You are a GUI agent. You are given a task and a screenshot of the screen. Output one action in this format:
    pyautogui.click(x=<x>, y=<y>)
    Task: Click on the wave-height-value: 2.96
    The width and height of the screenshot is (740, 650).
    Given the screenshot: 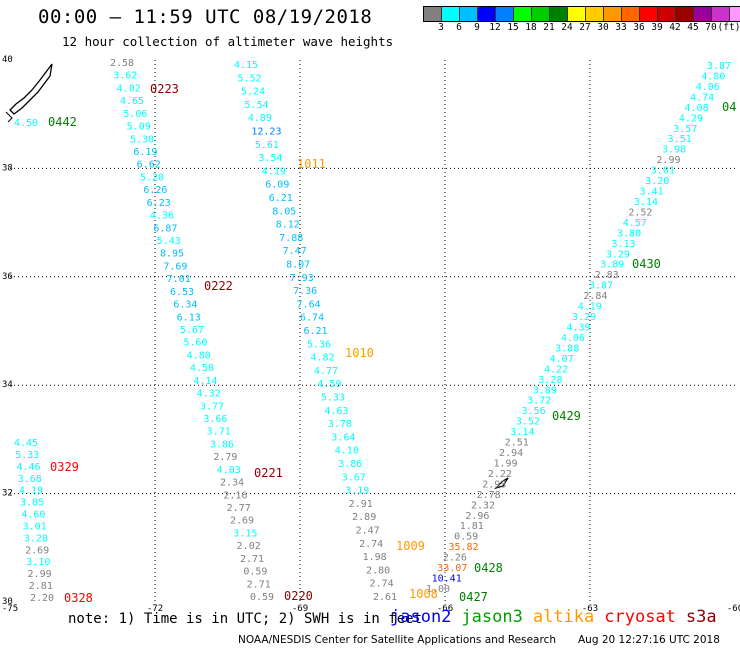 What is the action you would take?
    pyautogui.click(x=477, y=516)
    